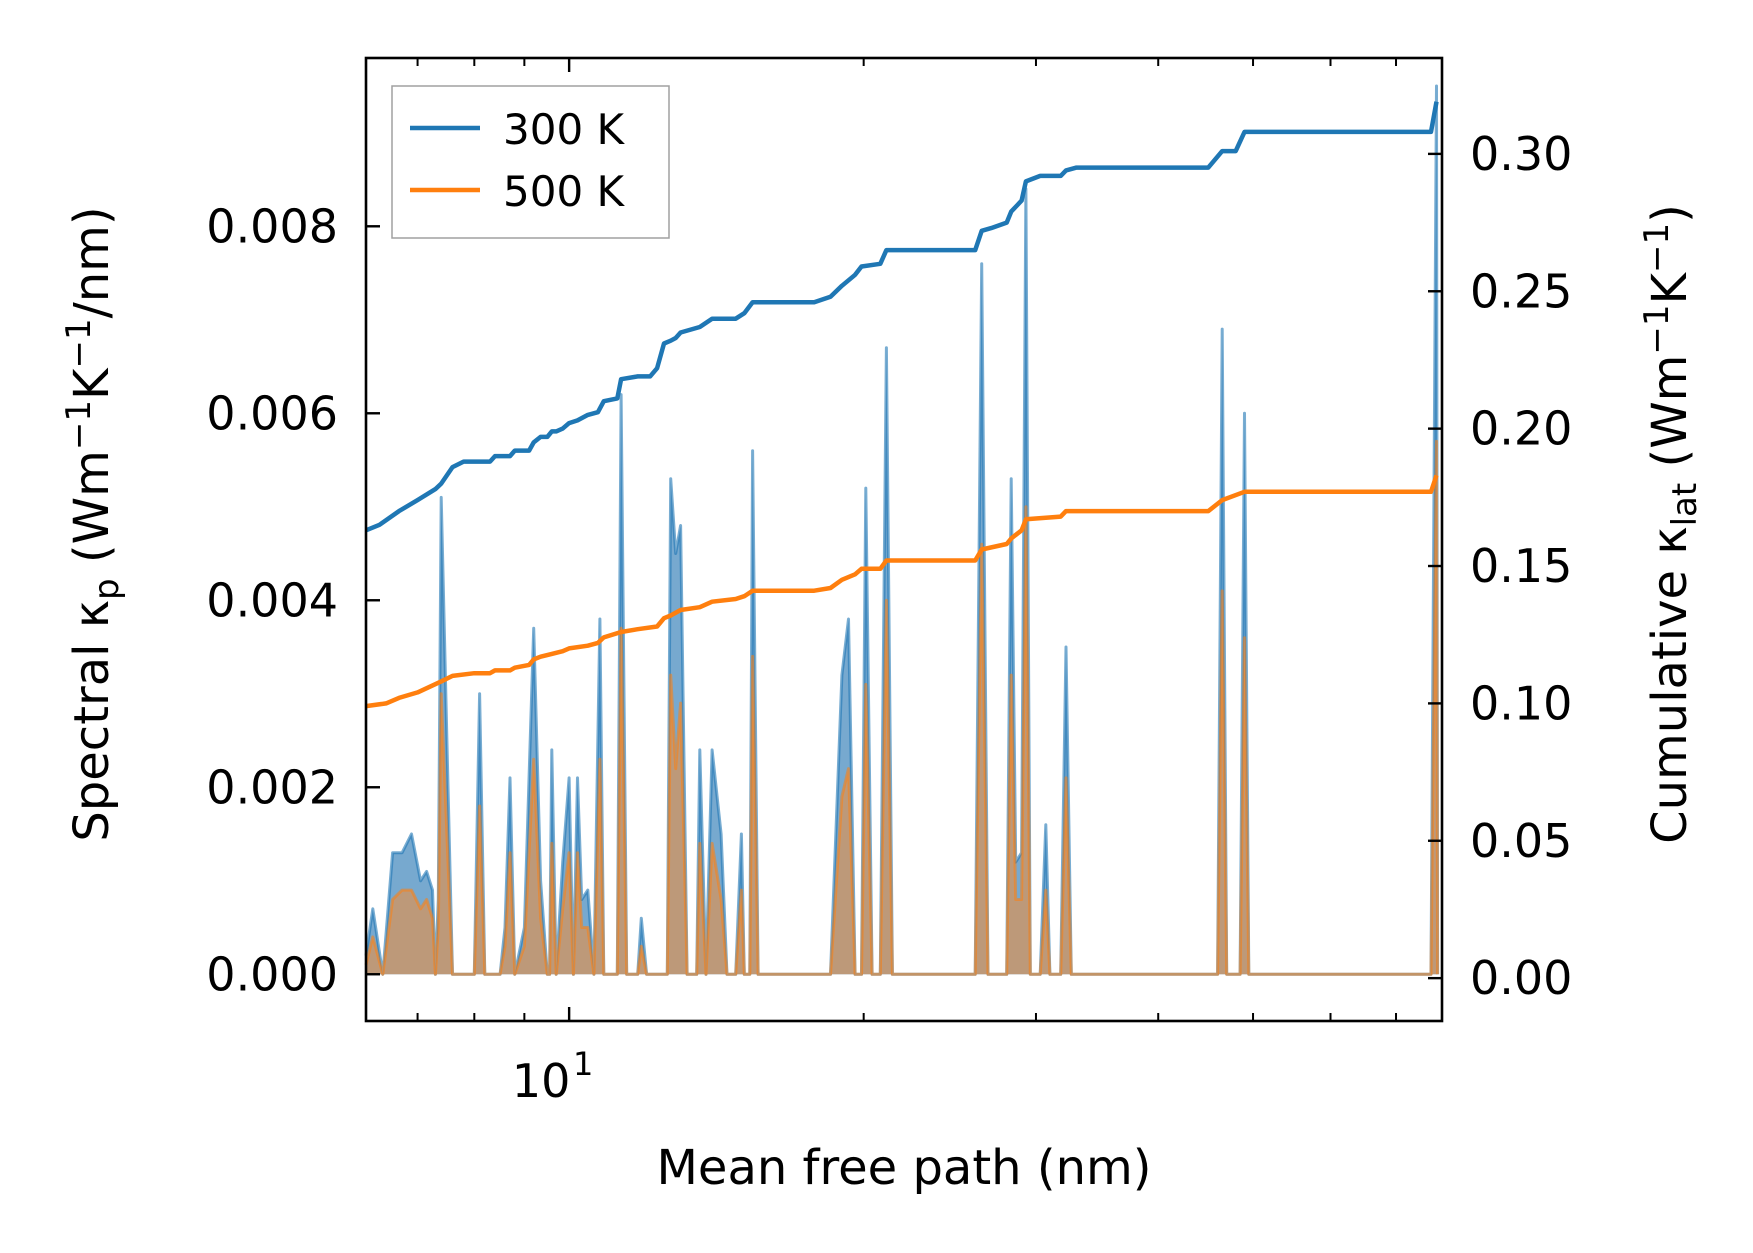  What do you see at coordinates (564, 129) in the screenshot?
I see `legend-label-300K: 300 K` at bounding box center [564, 129].